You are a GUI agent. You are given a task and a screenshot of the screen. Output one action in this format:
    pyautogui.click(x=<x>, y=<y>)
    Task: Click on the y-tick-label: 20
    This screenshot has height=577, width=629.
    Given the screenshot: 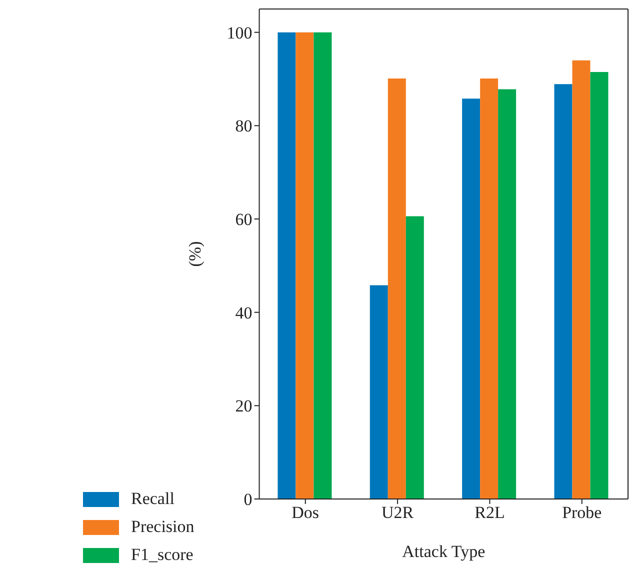 What is the action you would take?
    pyautogui.click(x=243, y=406)
    